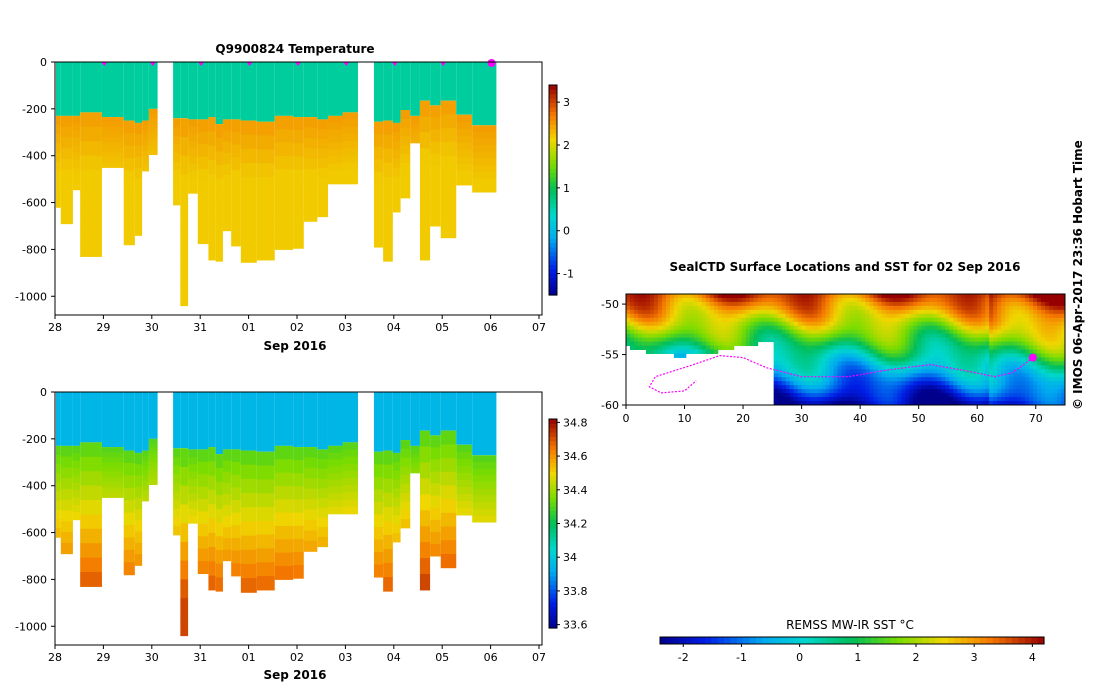 The height and width of the screenshot is (700, 1099). I want to click on x-tick-label: 20, so click(743, 418).